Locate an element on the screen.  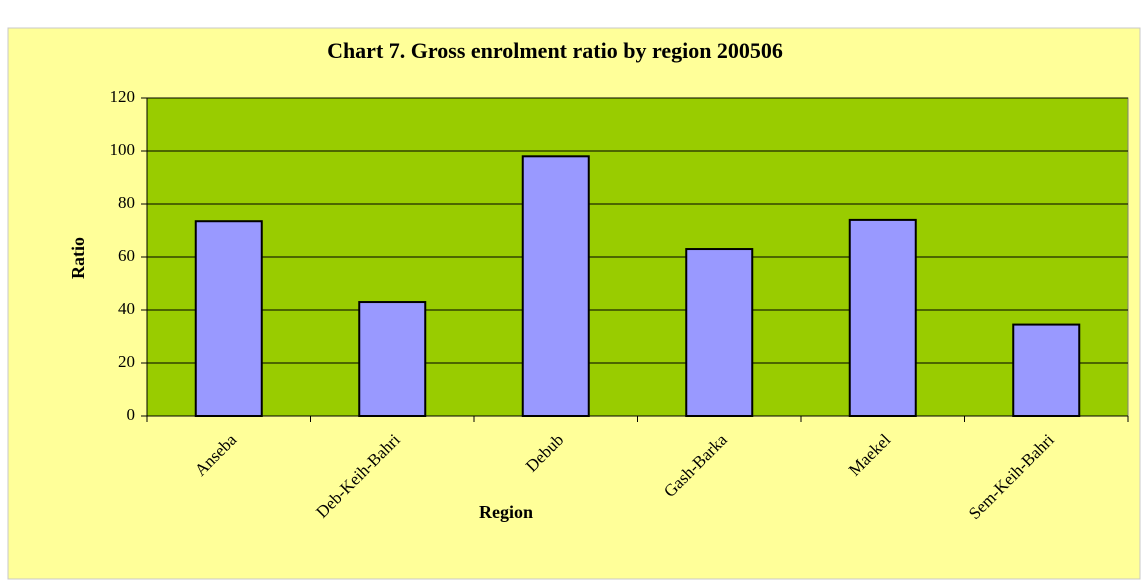
y-tick-label: 20 is located at coordinates (126, 361).